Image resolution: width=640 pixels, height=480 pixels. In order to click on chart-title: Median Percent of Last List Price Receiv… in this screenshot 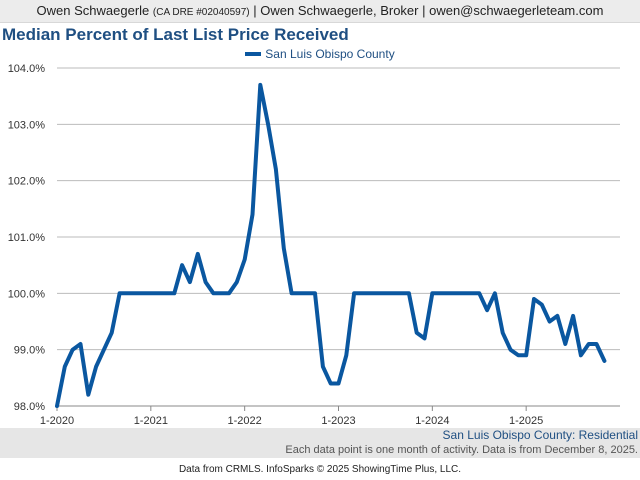, I will do `click(175, 34)`.